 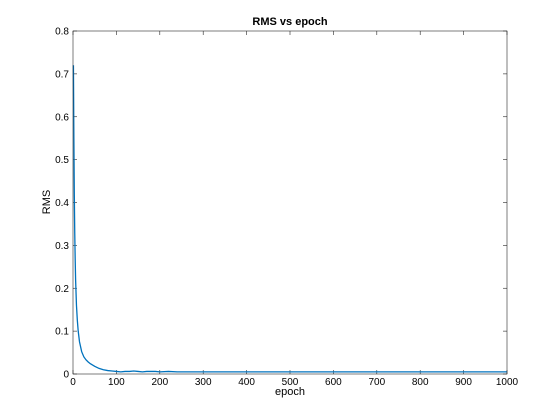 I want to click on x-tick-label: 300, so click(x=203, y=382).